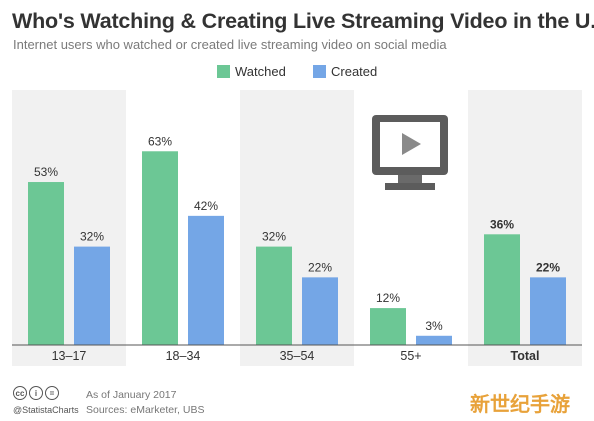  Describe the element at coordinates (145, 410) in the screenshot. I see `sources-text: Sources: eMarketer, UBS` at that location.